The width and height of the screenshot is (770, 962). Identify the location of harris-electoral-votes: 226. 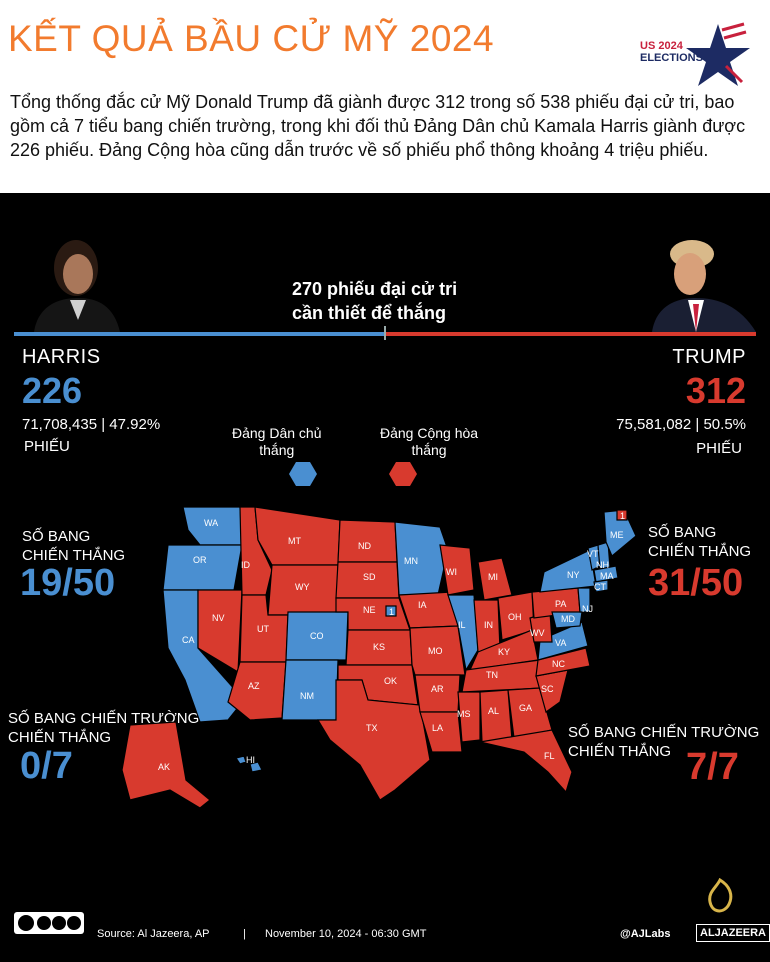
(52, 390).